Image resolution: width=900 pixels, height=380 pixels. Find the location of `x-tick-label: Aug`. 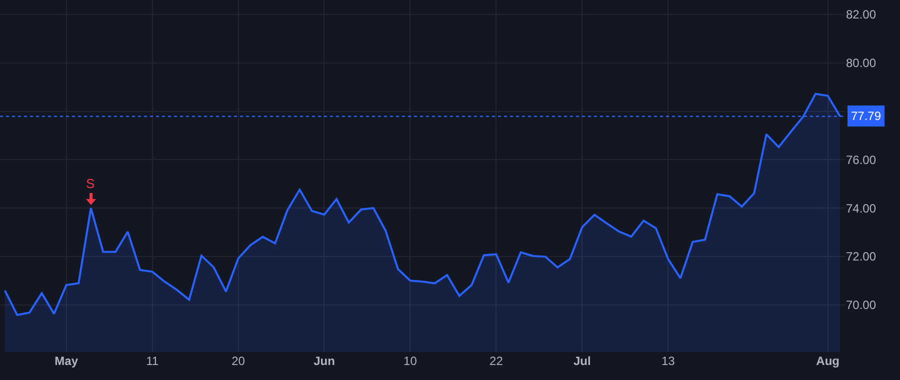

x-tick-label: Aug is located at coordinates (828, 361).